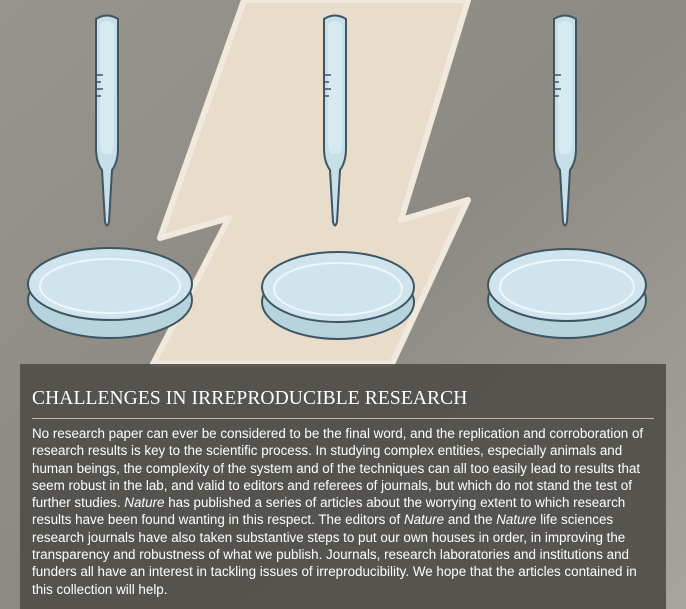 The width and height of the screenshot is (686, 609). Describe the element at coordinates (343, 418) in the screenshot. I see `title-divider` at that location.